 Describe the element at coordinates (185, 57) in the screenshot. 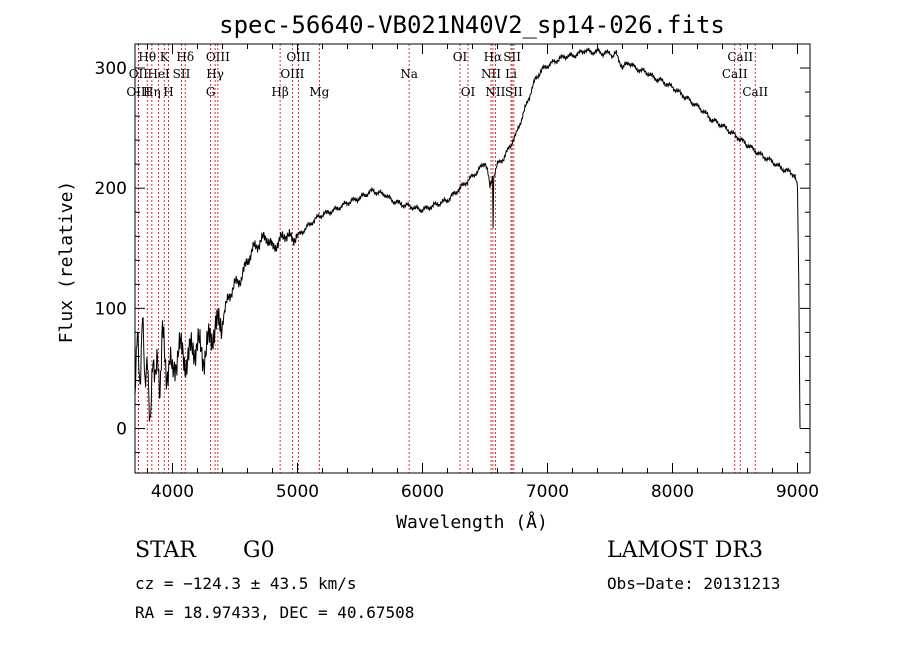

I see `spectral-line-label: Hδ` at that location.